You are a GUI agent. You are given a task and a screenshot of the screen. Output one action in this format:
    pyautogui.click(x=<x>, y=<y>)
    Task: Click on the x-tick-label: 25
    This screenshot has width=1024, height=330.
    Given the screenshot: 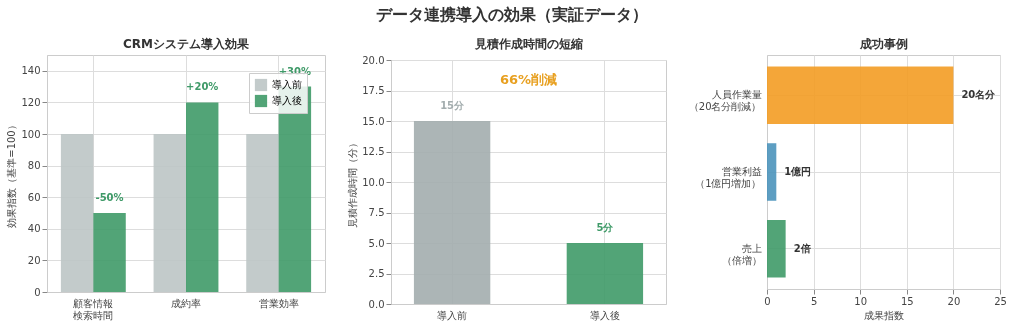 What is the action you would take?
    pyautogui.click(x=1000, y=301)
    